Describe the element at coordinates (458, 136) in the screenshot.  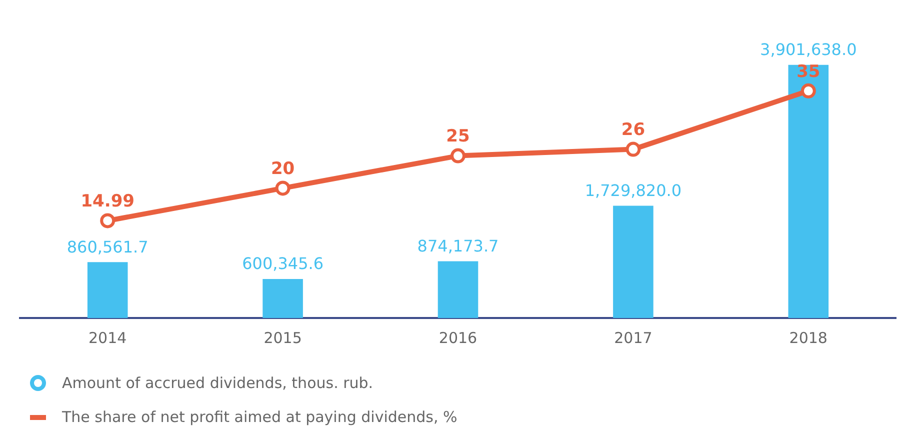
I see `data-label: 25` at that location.